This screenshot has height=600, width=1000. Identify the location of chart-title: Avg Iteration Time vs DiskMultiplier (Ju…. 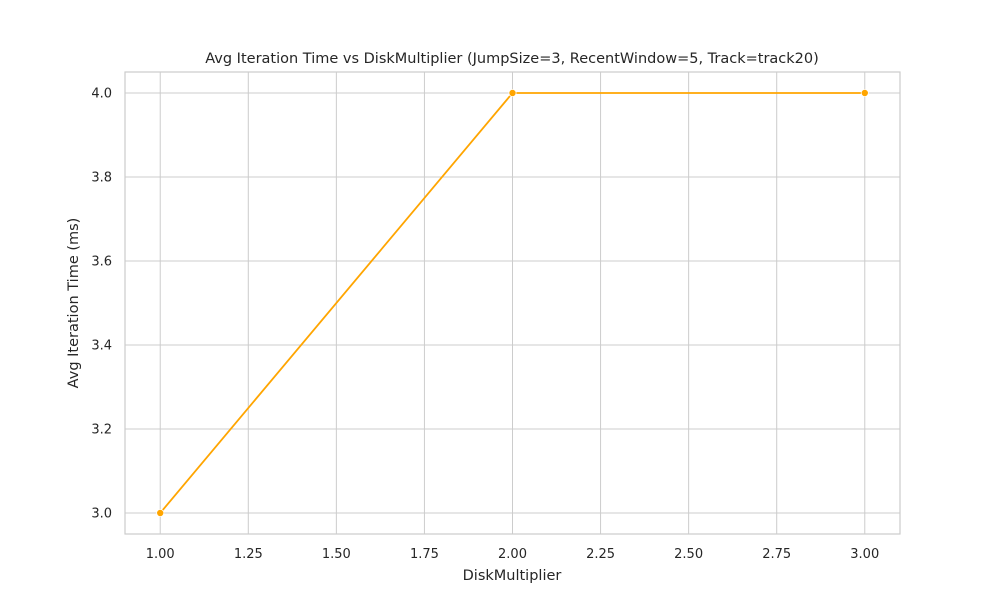
(512, 59).